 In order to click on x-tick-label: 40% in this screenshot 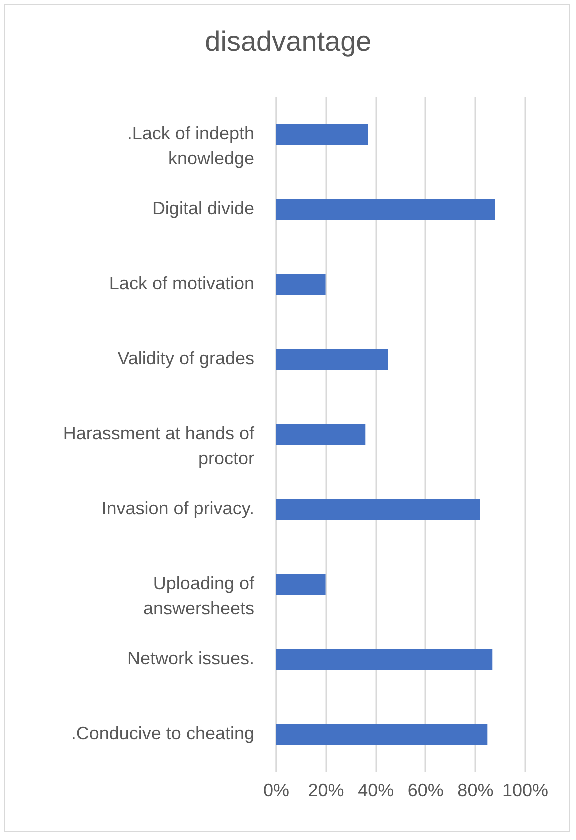, I will do `click(376, 790)`.